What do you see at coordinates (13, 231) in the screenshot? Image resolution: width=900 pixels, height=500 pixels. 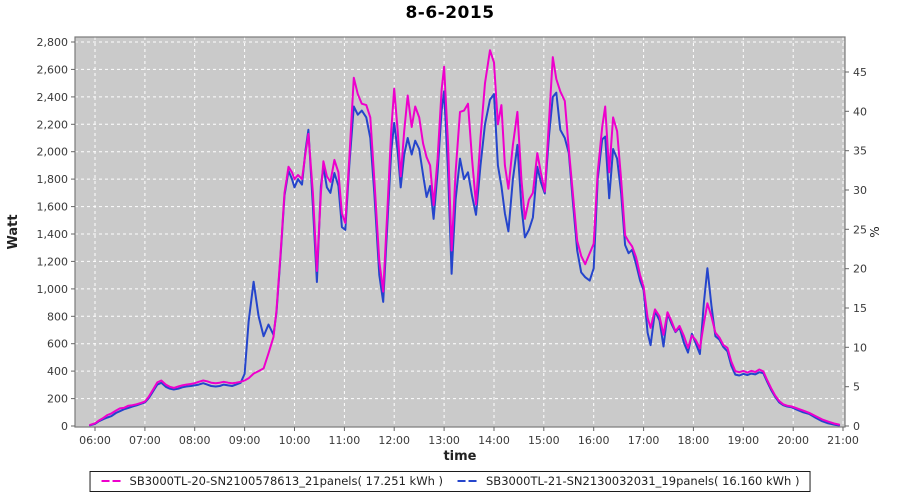 I see `y-axis-left-title: Watt` at bounding box center [13, 231].